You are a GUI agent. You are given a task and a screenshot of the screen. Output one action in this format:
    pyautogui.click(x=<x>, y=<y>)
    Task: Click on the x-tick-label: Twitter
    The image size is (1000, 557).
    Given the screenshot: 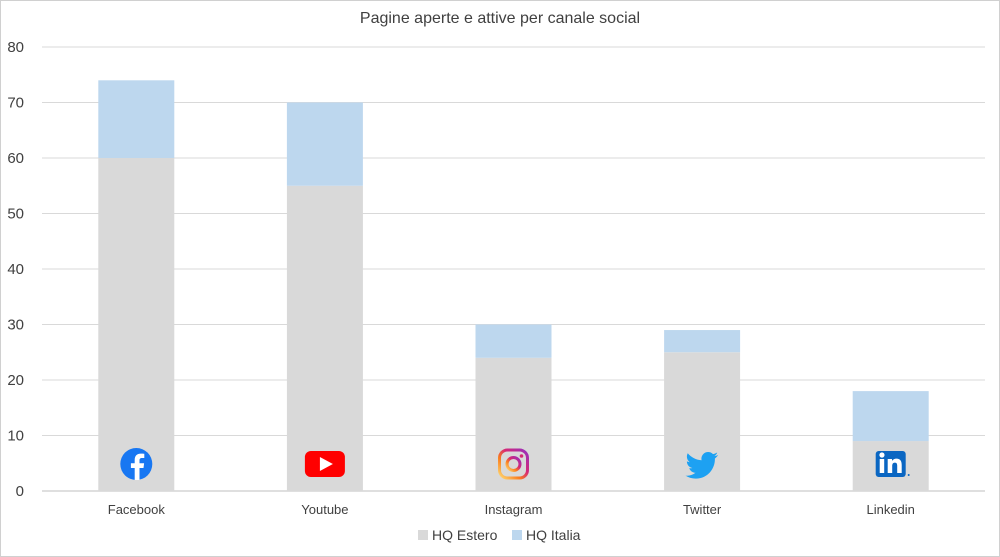 What is the action you would take?
    pyautogui.click(x=702, y=509)
    